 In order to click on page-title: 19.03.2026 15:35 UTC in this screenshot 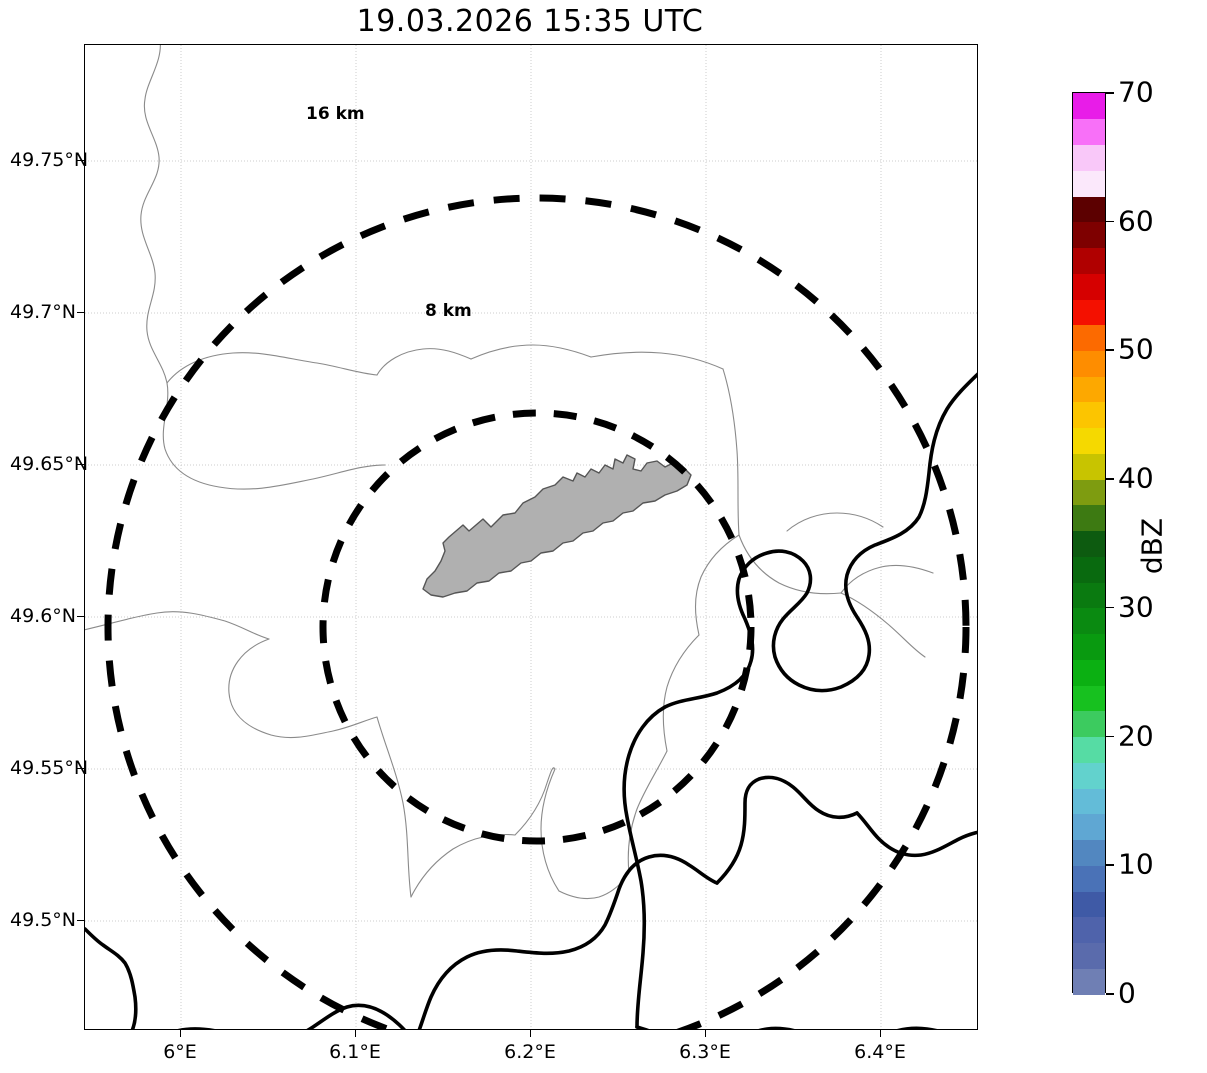, I will do `click(530, 21)`.